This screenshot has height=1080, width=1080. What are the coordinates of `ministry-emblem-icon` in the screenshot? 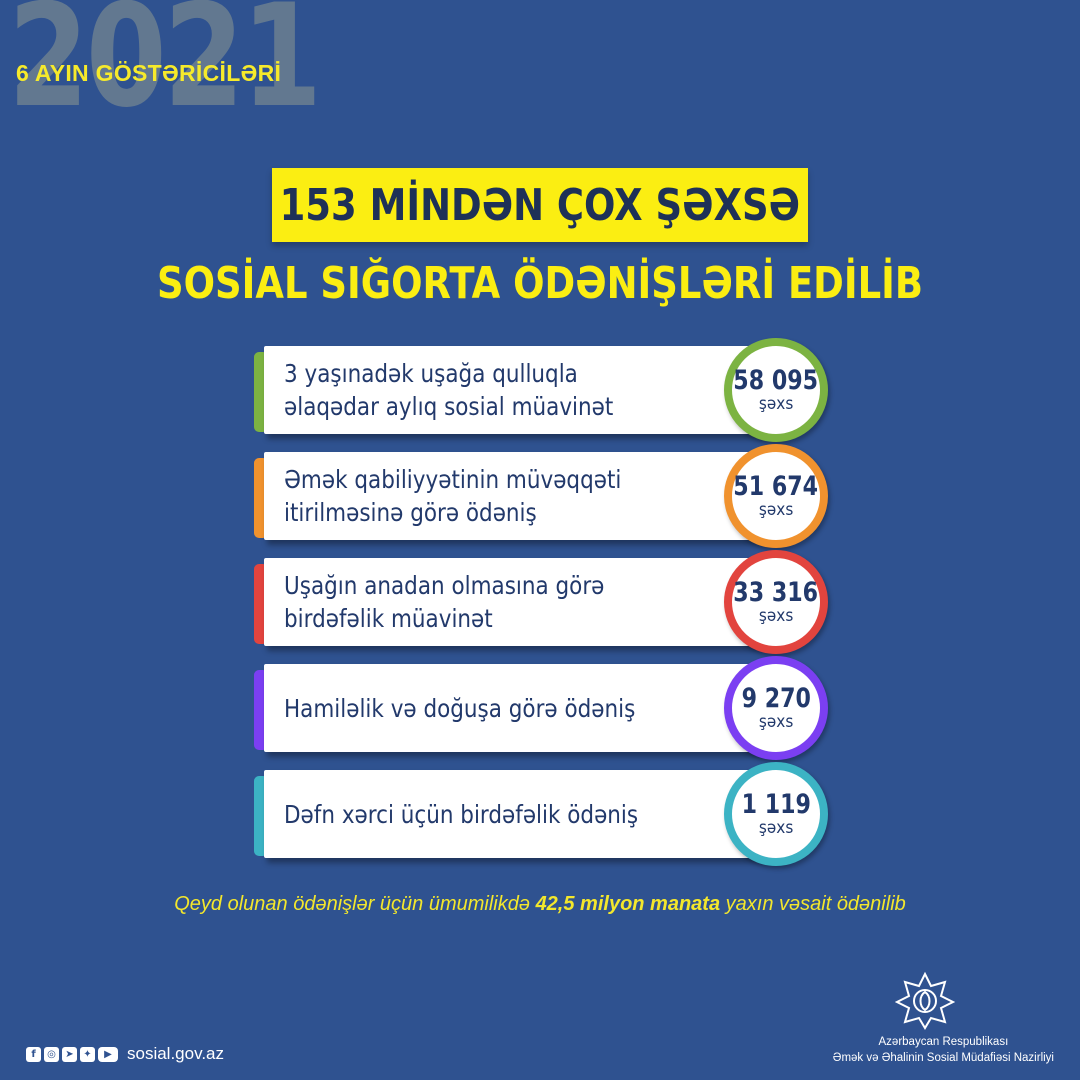 It's located at (925, 1000).